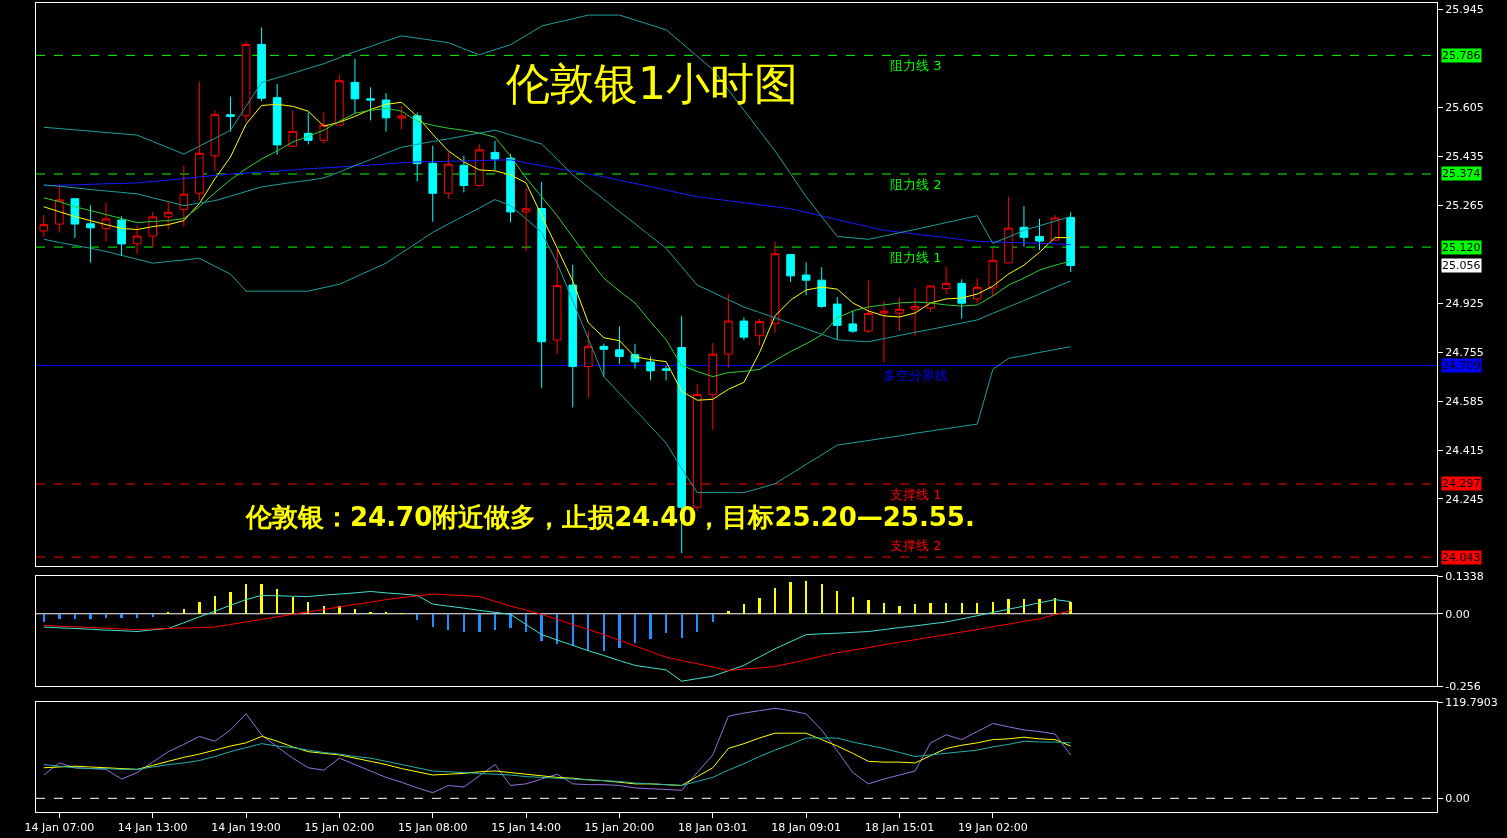 Image resolution: width=1507 pixels, height=838 pixels. I want to click on ref-line-label: 阻力线 3, so click(916, 65).